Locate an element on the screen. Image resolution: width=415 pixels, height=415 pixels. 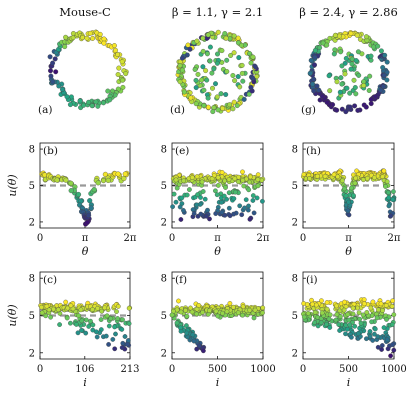
x-tick-label: 106 is located at coordinates (84, 369).